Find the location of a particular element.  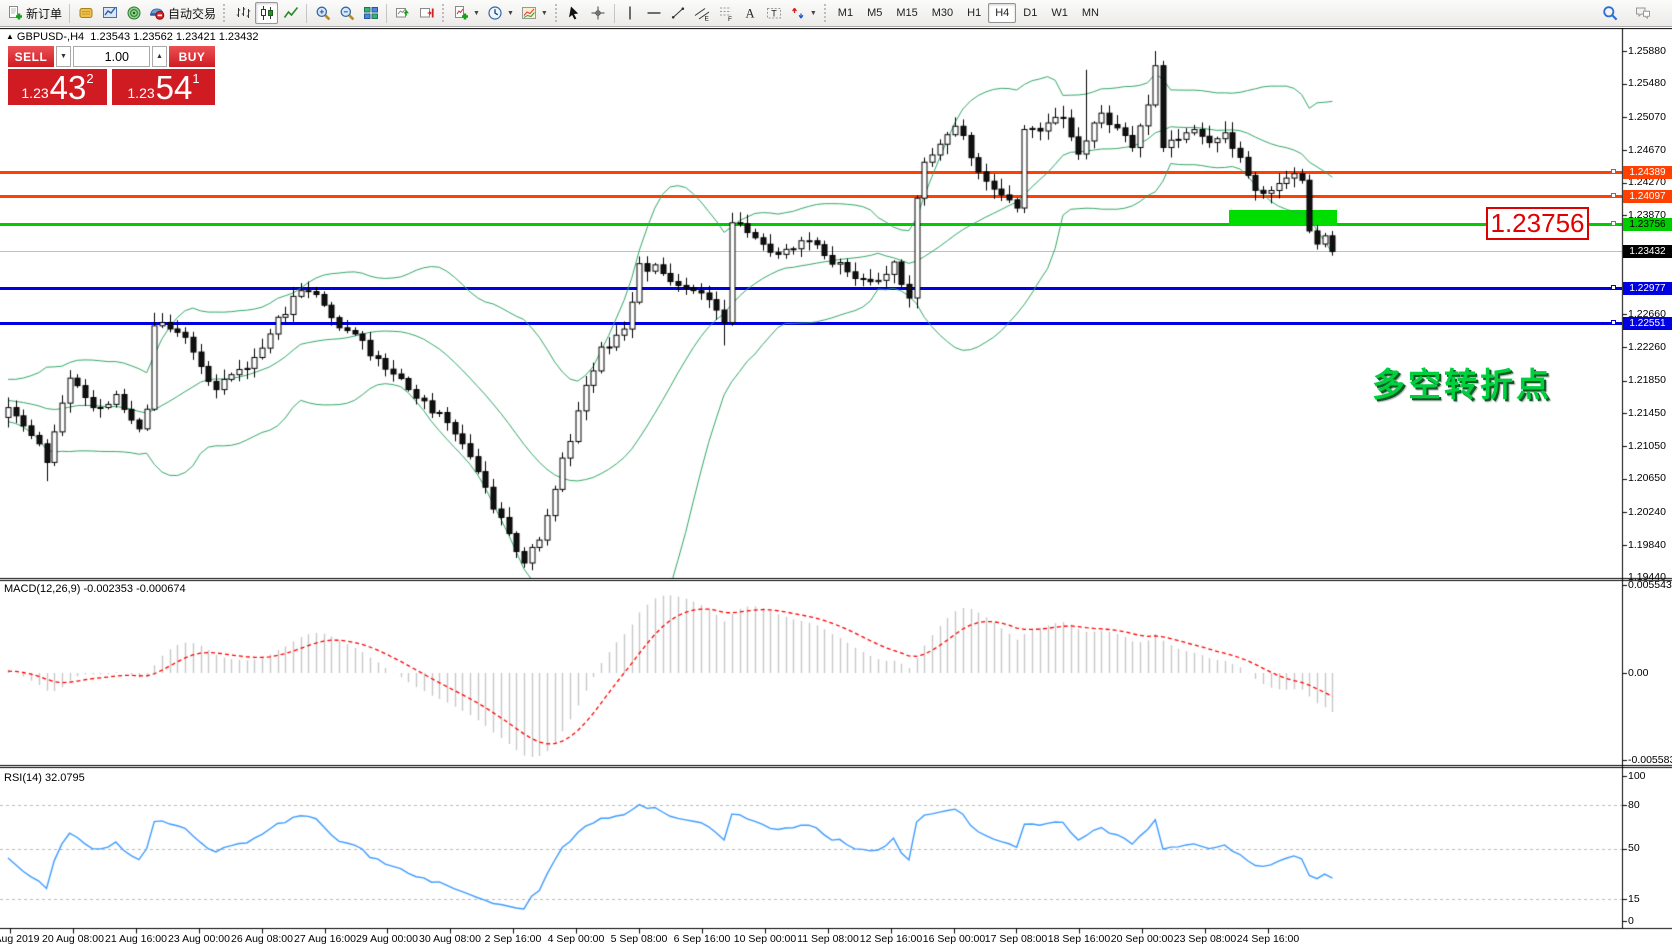

volume-decrease-button: ▼ is located at coordinates (63, 56).